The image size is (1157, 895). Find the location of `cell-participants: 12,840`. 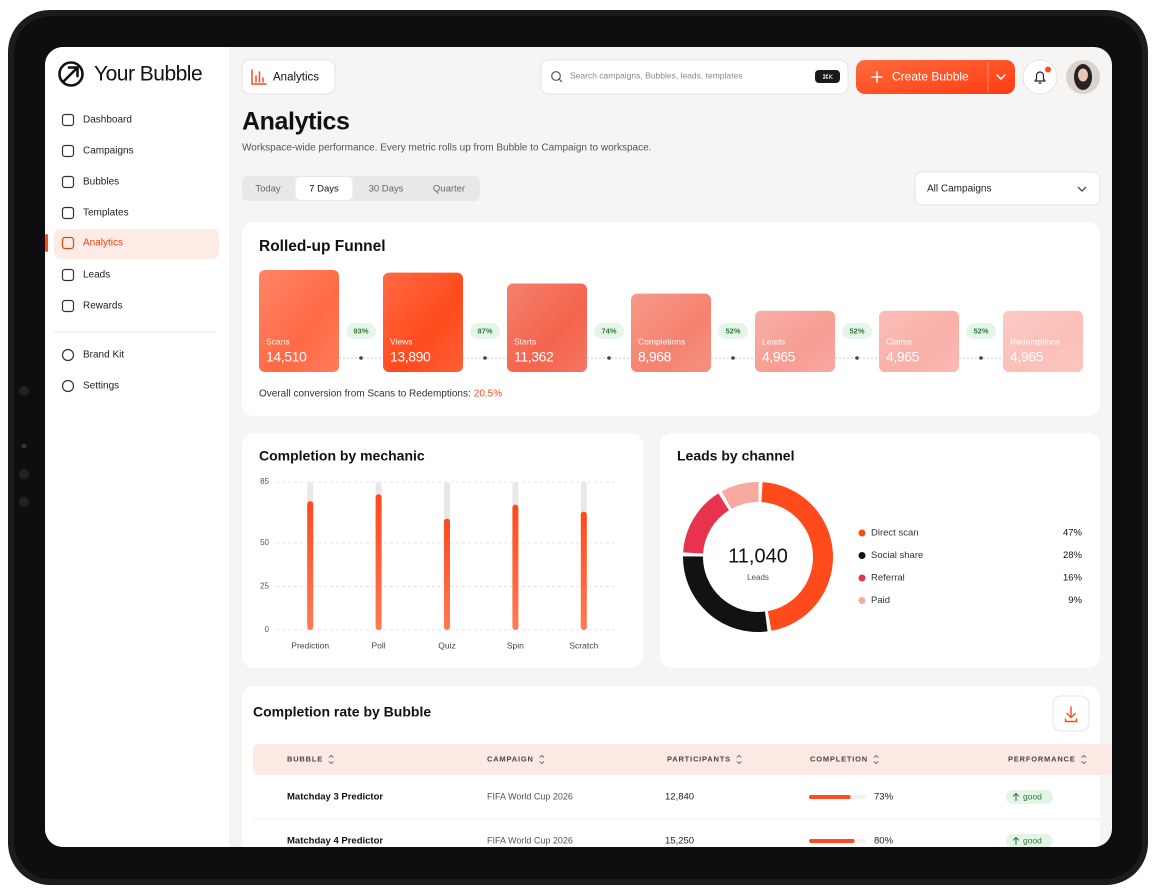

cell-participants: 12,840 is located at coordinates (679, 797).